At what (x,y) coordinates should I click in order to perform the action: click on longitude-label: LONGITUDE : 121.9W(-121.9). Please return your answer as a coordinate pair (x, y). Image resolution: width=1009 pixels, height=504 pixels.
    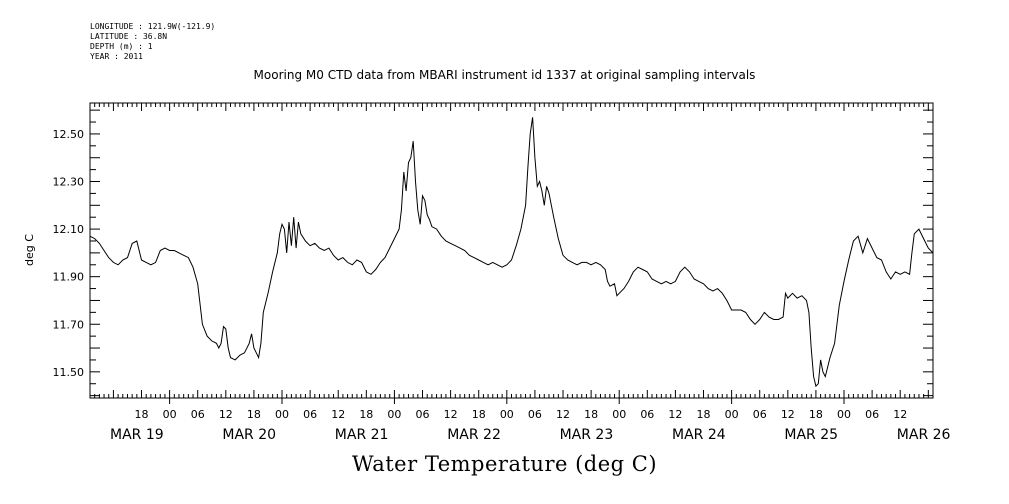
    Looking at the image, I should click on (153, 26).